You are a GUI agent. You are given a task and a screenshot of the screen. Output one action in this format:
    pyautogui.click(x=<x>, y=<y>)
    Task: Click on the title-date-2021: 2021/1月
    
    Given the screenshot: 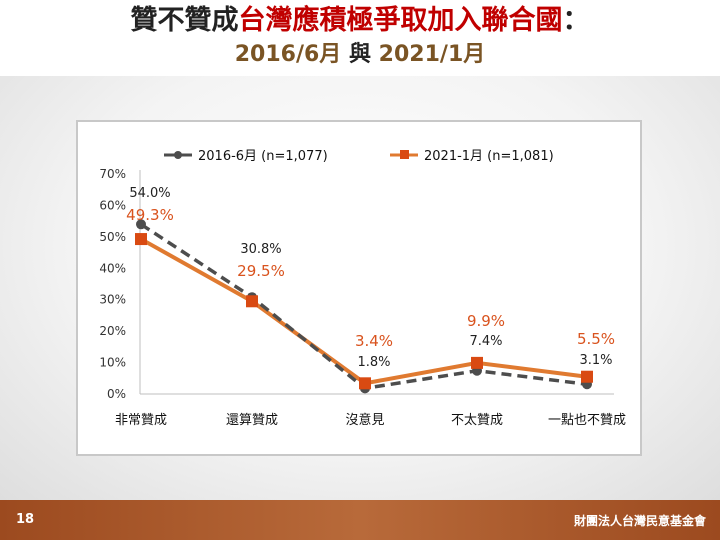 What is the action you would take?
    pyautogui.click(x=432, y=54)
    